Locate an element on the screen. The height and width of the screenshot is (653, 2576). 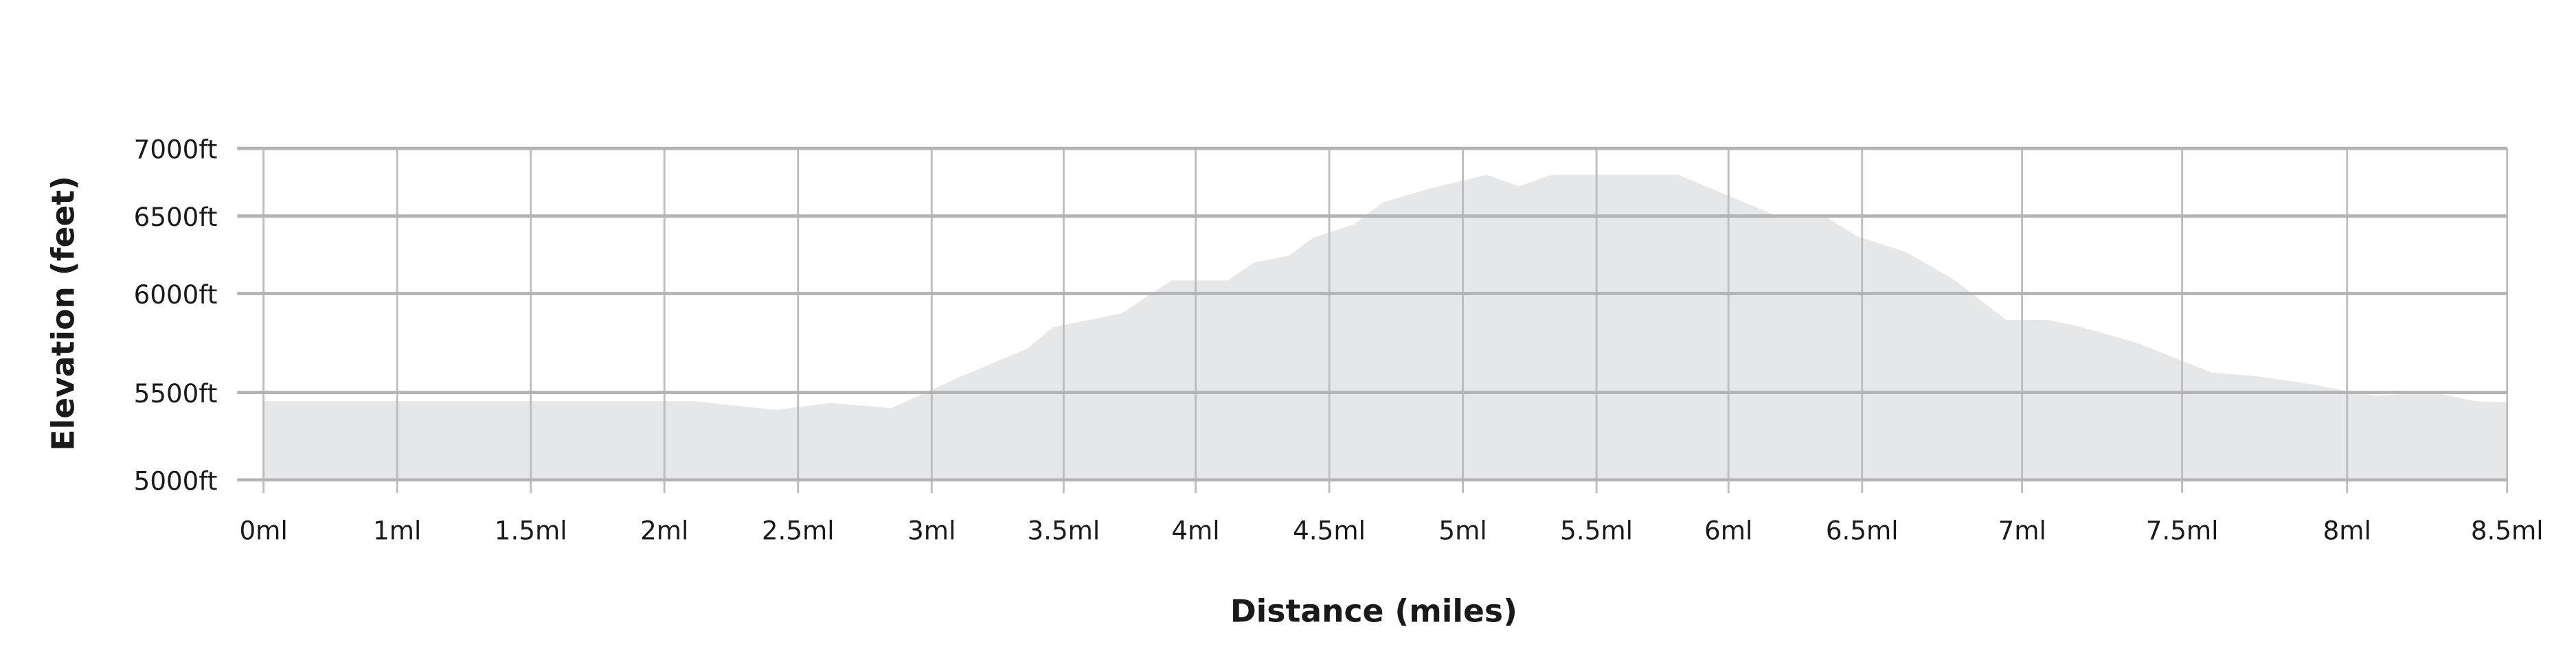
x-tick-label: 8.5ml is located at coordinates (2507, 530).